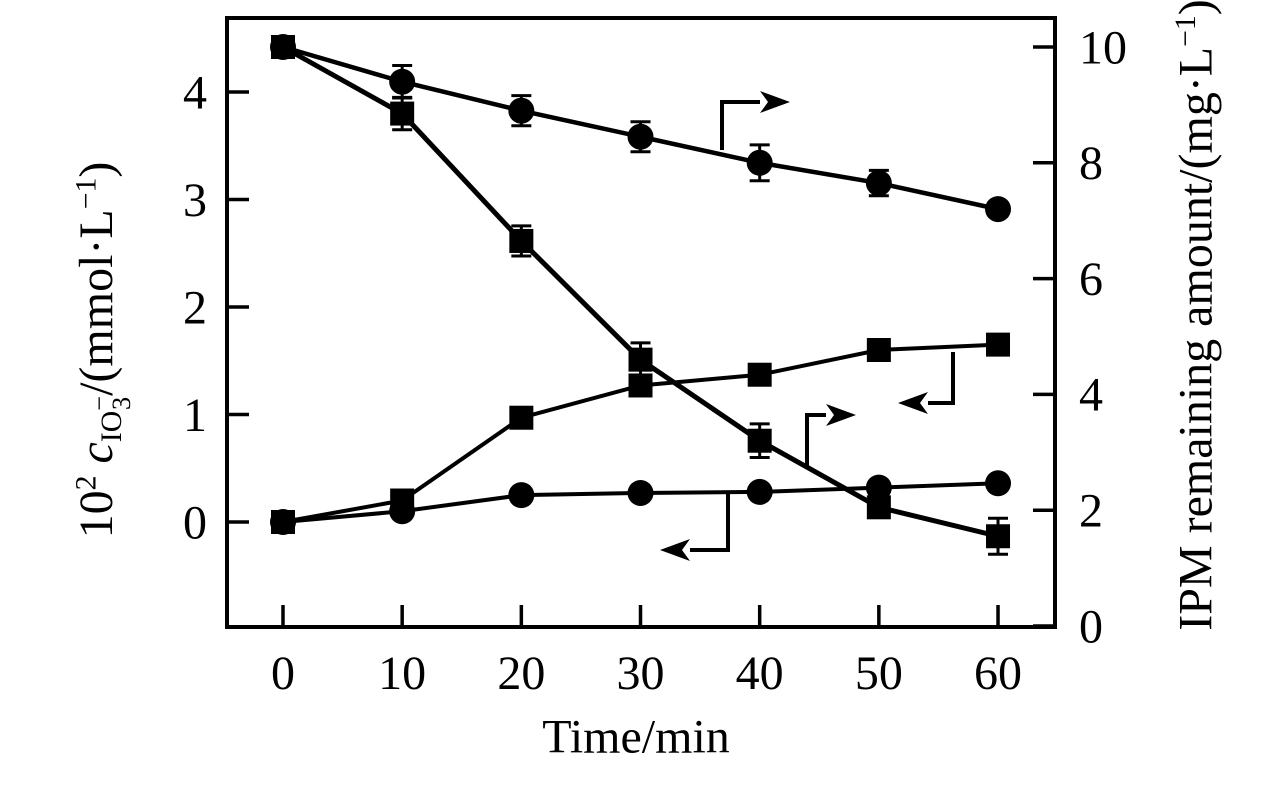 The height and width of the screenshot is (787, 1276). What do you see at coordinates (641, 673) in the screenshot?
I see `bottom-tick-label: 30` at bounding box center [641, 673].